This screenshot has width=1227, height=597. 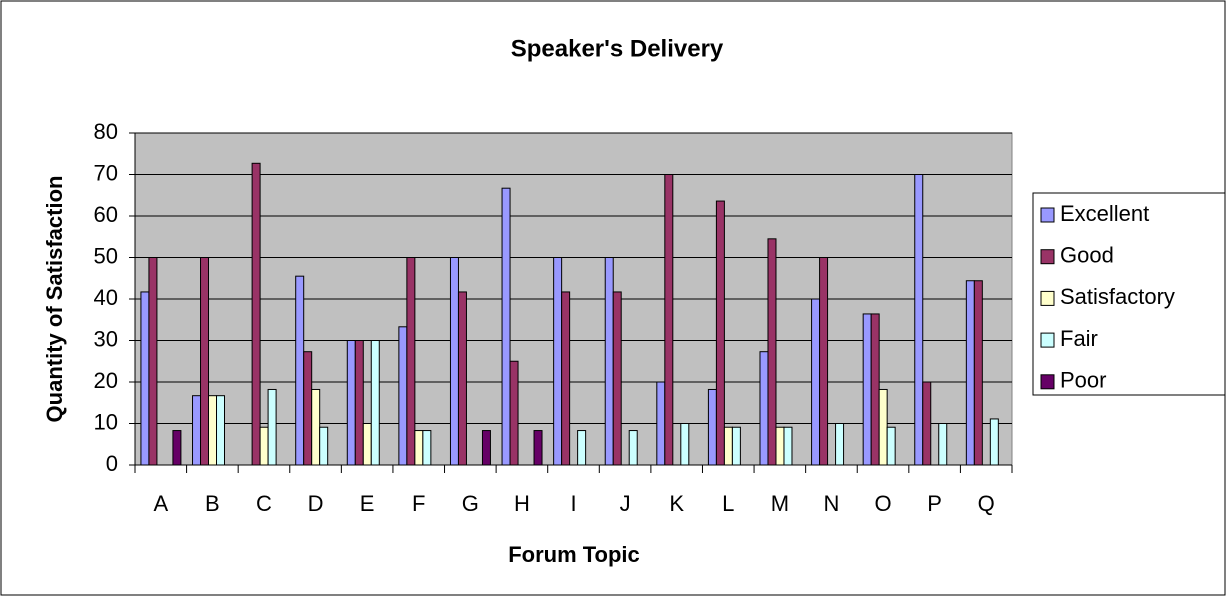 What do you see at coordinates (573, 503) in the screenshot?
I see `x-tick-label: I` at bounding box center [573, 503].